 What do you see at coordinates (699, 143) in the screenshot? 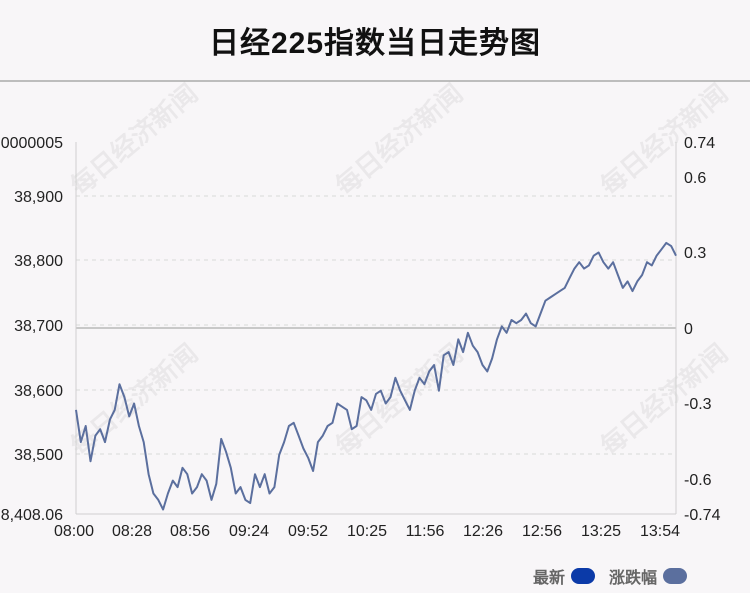
I see `y-right-tick-label: 0.74` at bounding box center [699, 143].